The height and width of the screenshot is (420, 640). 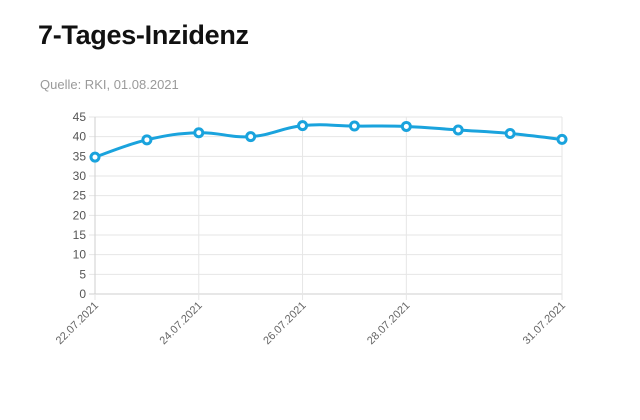 What do you see at coordinates (80, 255) in the screenshot?
I see `y-tick-label: 10` at bounding box center [80, 255].